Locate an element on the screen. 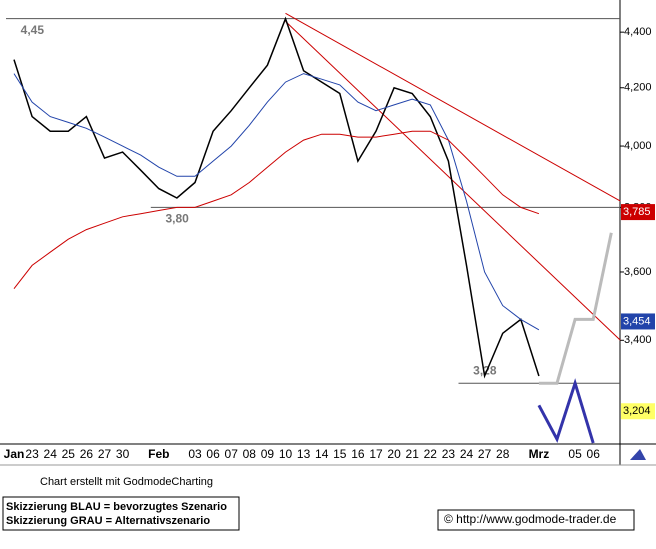 This screenshot has height=549, width=656. x-tick-label: 26 is located at coordinates (87, 454).